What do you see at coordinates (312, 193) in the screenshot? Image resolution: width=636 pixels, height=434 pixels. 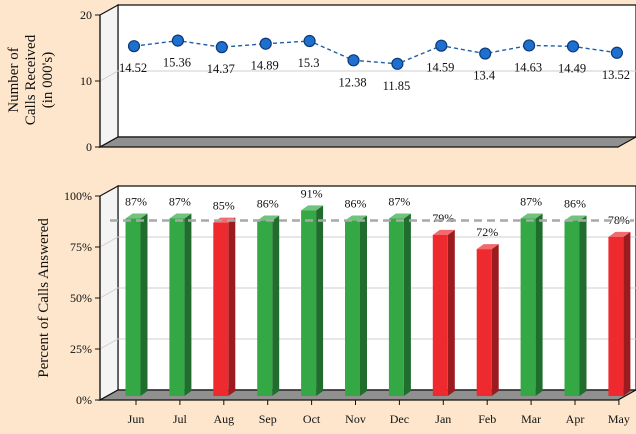 I see `answered-value-label: 91%` at bounding box center [312, 193].